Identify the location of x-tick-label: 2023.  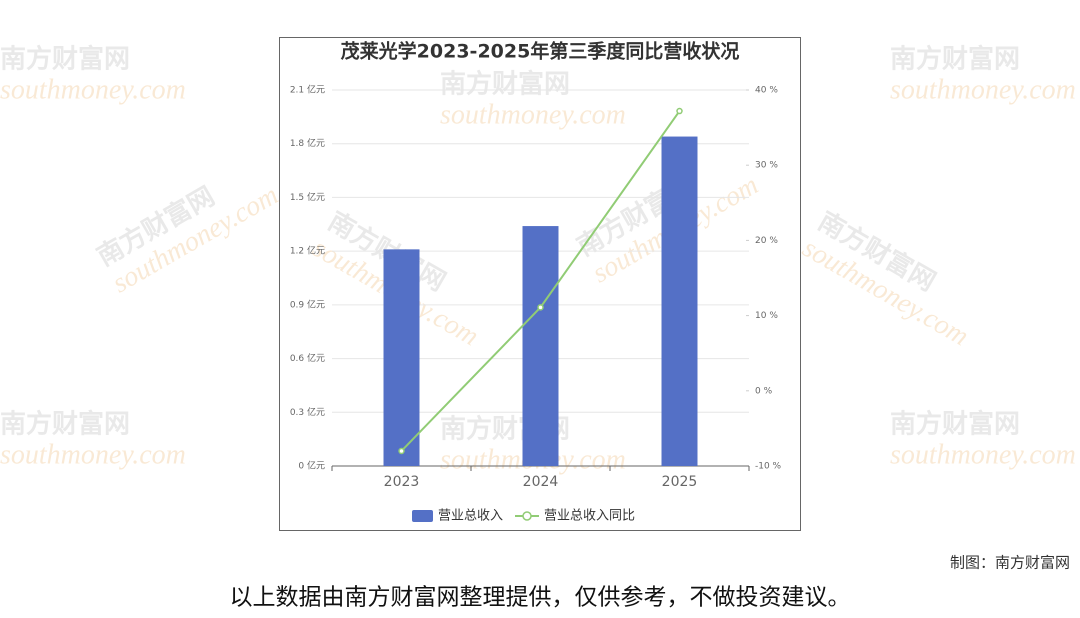
(402, 482).